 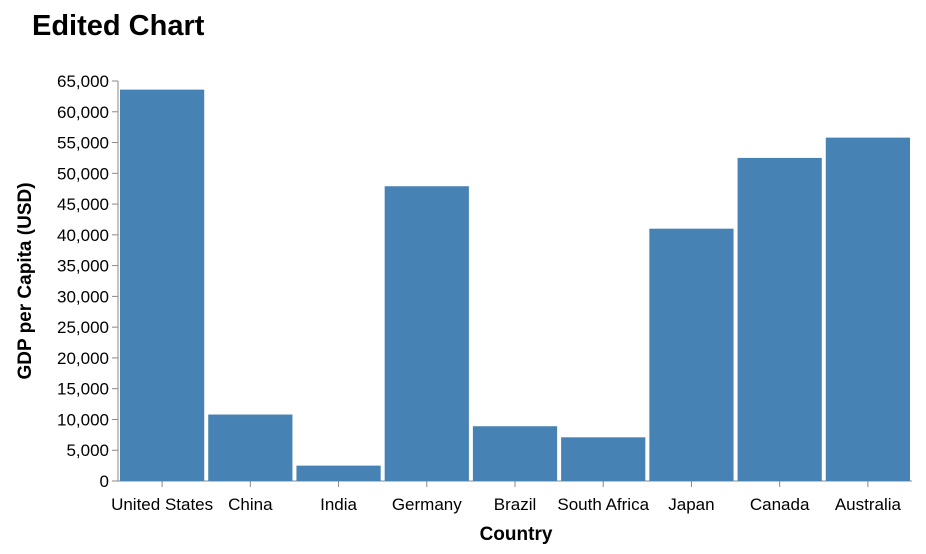 What do you see at coordinates (83, 173) in the screenshot?
I see `y-tick-label: 50,000` at bounding box center [83, 173].